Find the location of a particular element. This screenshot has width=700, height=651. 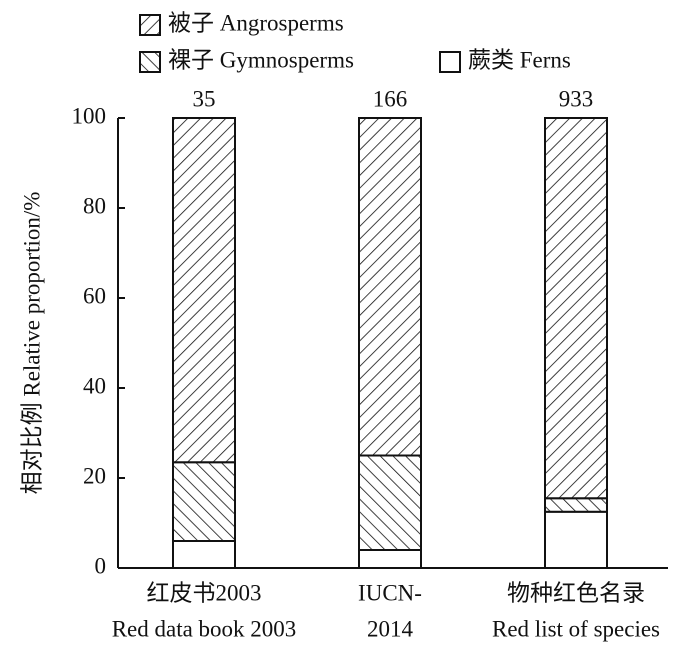

bar-total: 166 is located at coordinates (390, 98).